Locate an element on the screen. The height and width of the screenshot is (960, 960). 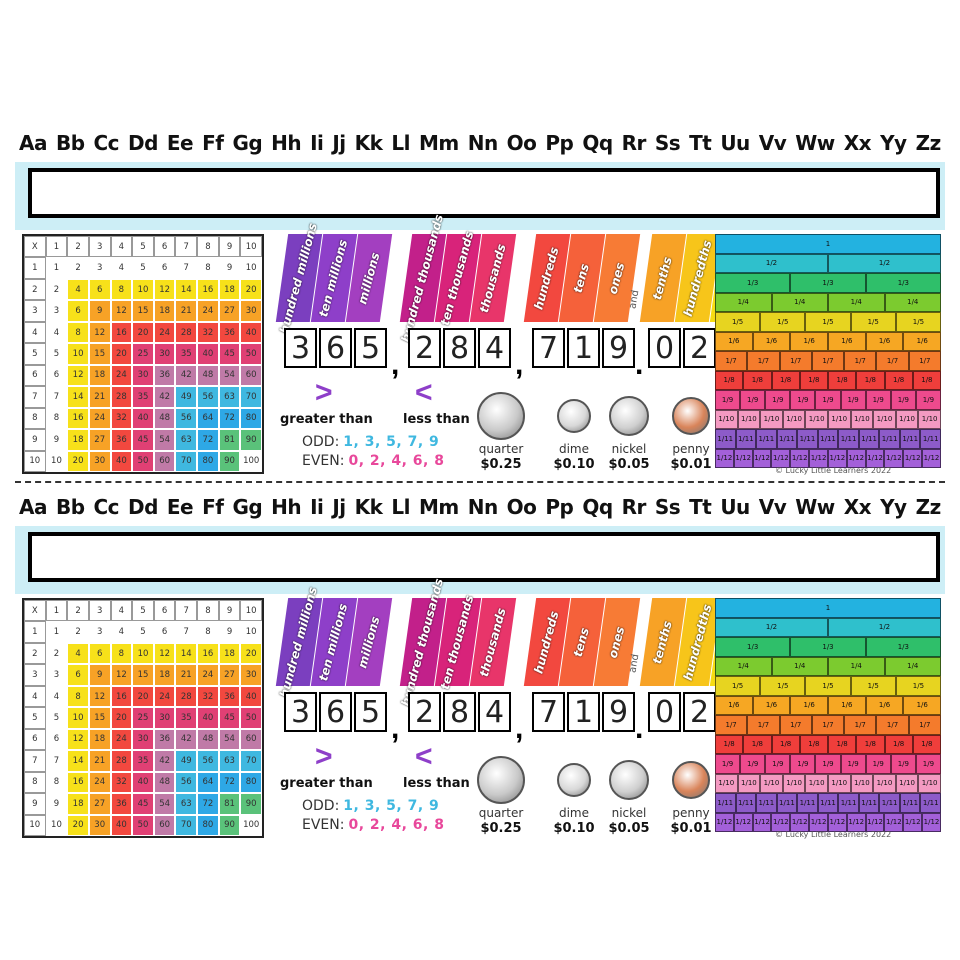
place-value-digit: 6 is located at coordinates (335, 712).